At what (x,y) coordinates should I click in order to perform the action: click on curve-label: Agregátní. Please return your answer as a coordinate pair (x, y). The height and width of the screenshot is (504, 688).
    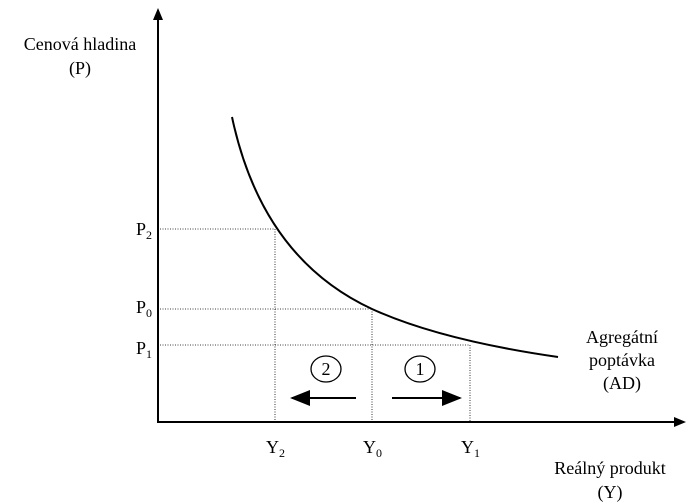
    Looking at the image, I should click on (622, 337).